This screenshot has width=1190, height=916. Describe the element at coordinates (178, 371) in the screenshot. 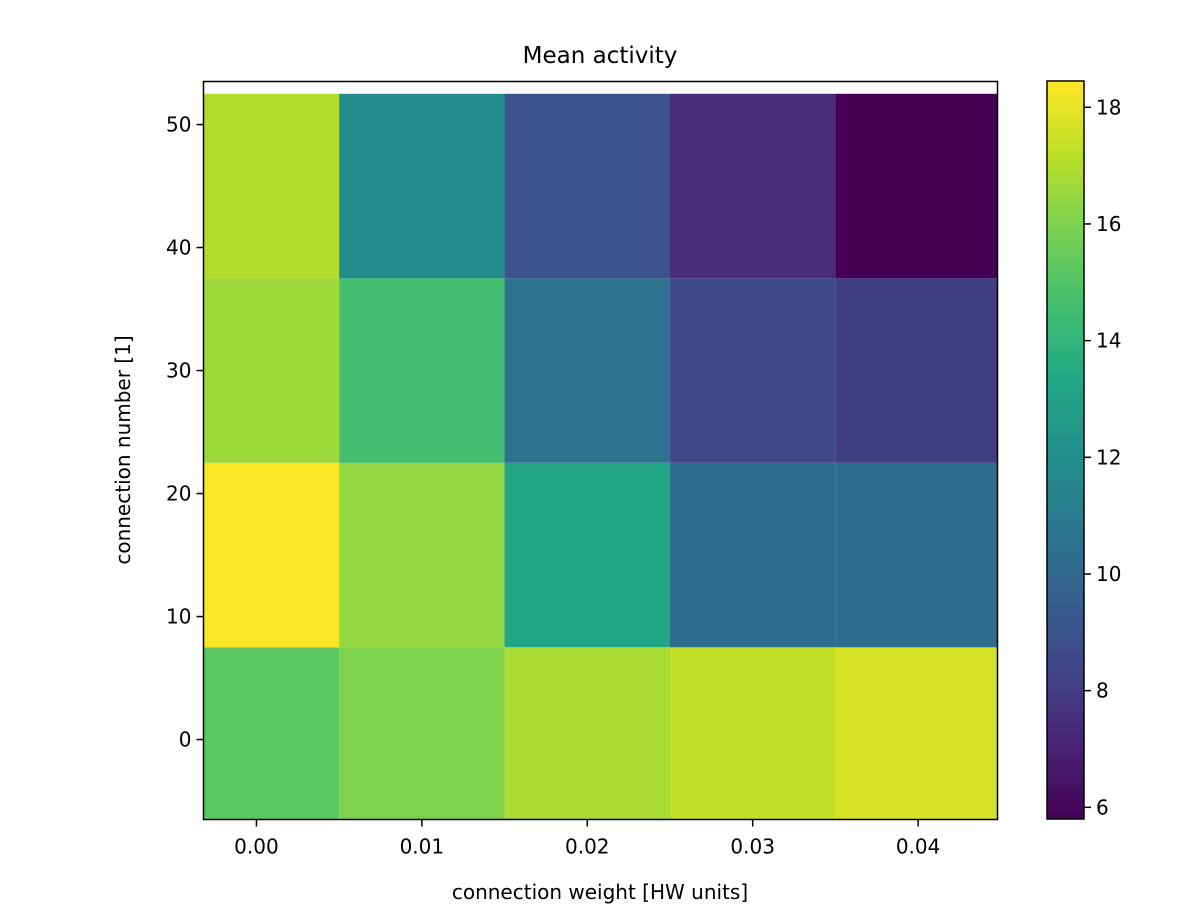

I see `y-tick-label: 30` at that location.